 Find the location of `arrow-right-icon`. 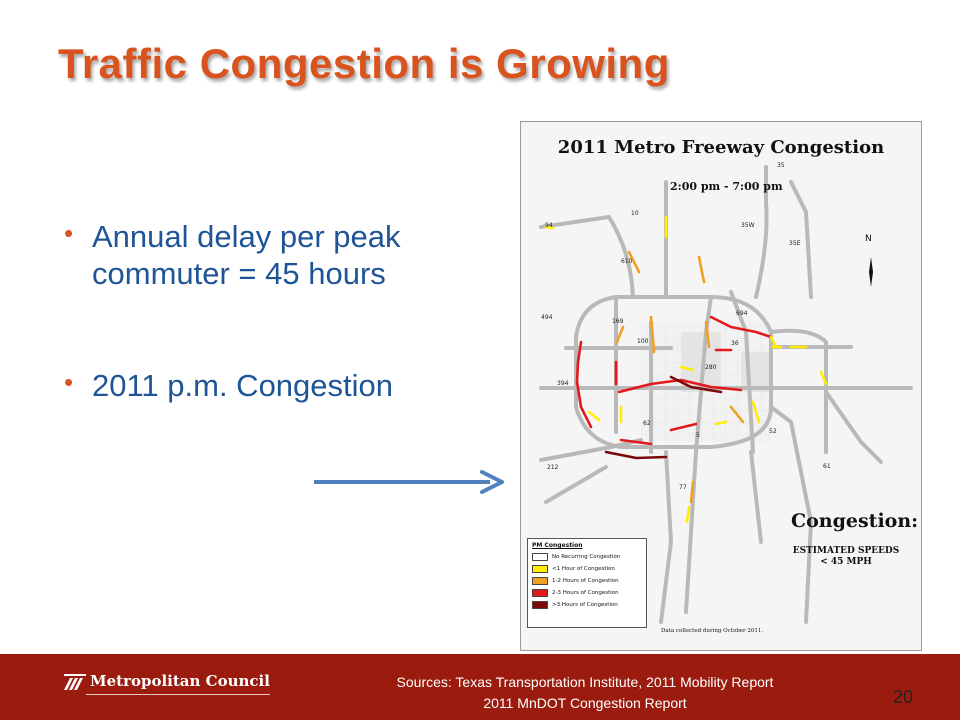

arrow-right-icon is located at coordinates (409, 482).